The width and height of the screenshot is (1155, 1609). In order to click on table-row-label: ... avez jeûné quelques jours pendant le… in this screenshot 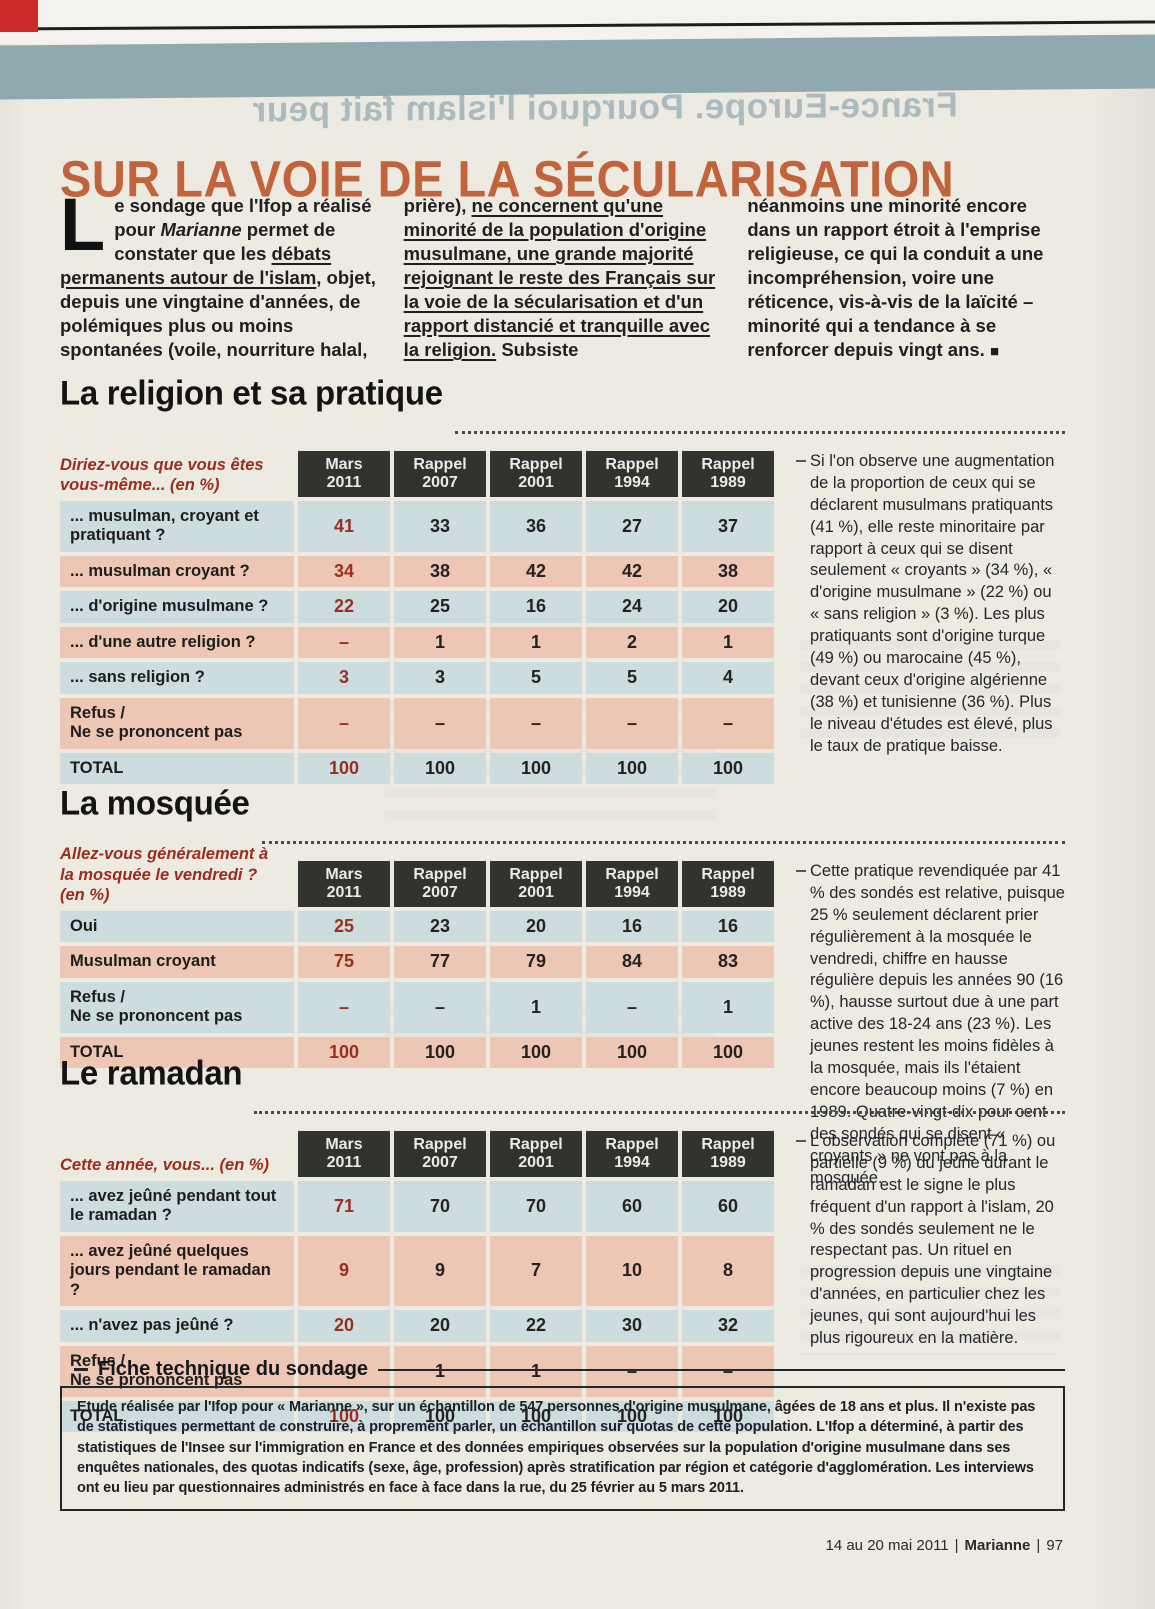, I will do `click(177, 1271)`.